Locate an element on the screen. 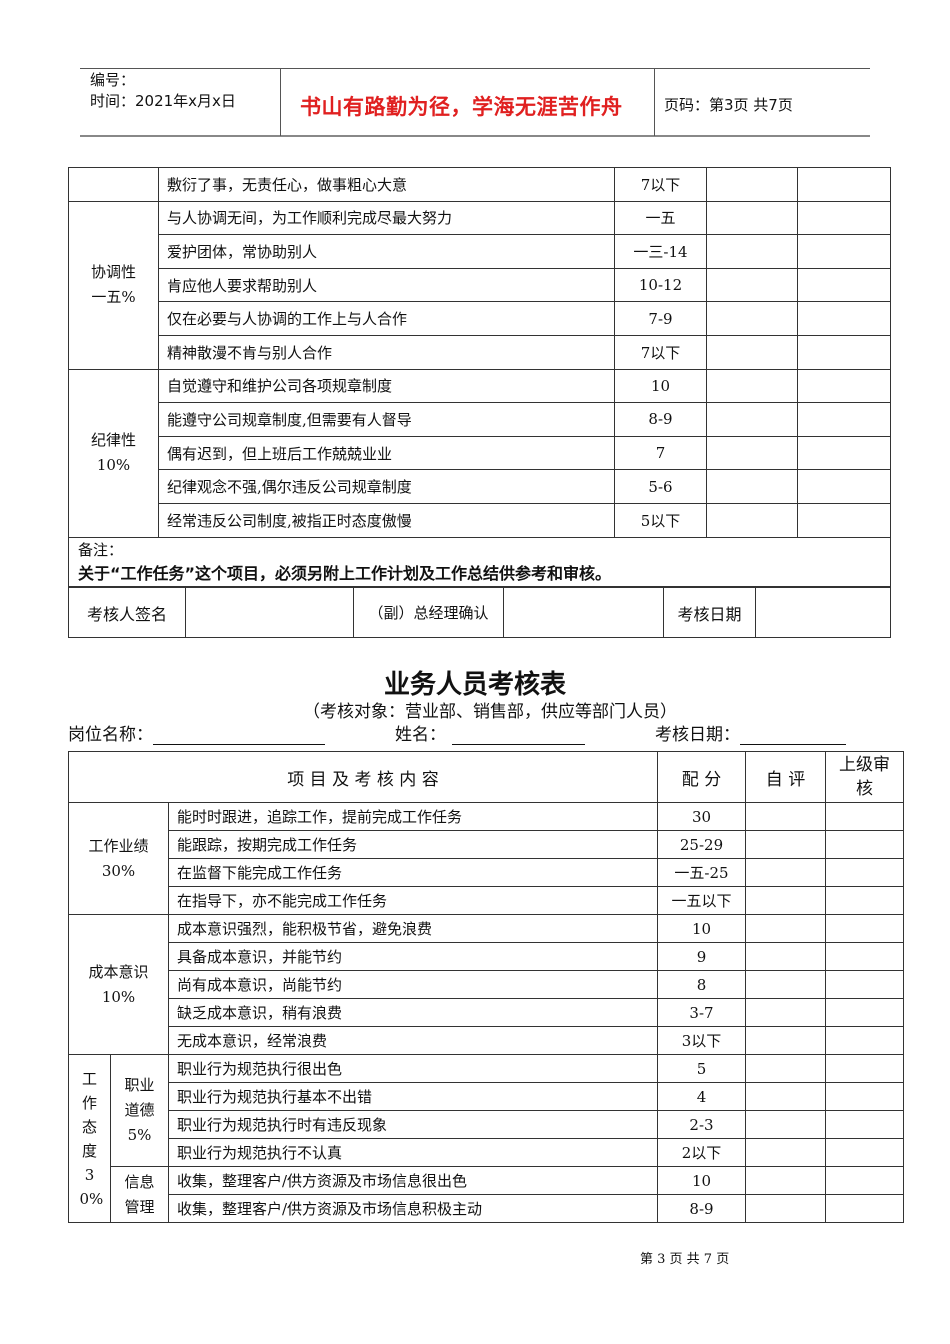 The width and height of the screenshot is (950, 1344). table-row: 缺乏成本意识，稍有浪费 3-7 is located at coordinates (486, 1012).